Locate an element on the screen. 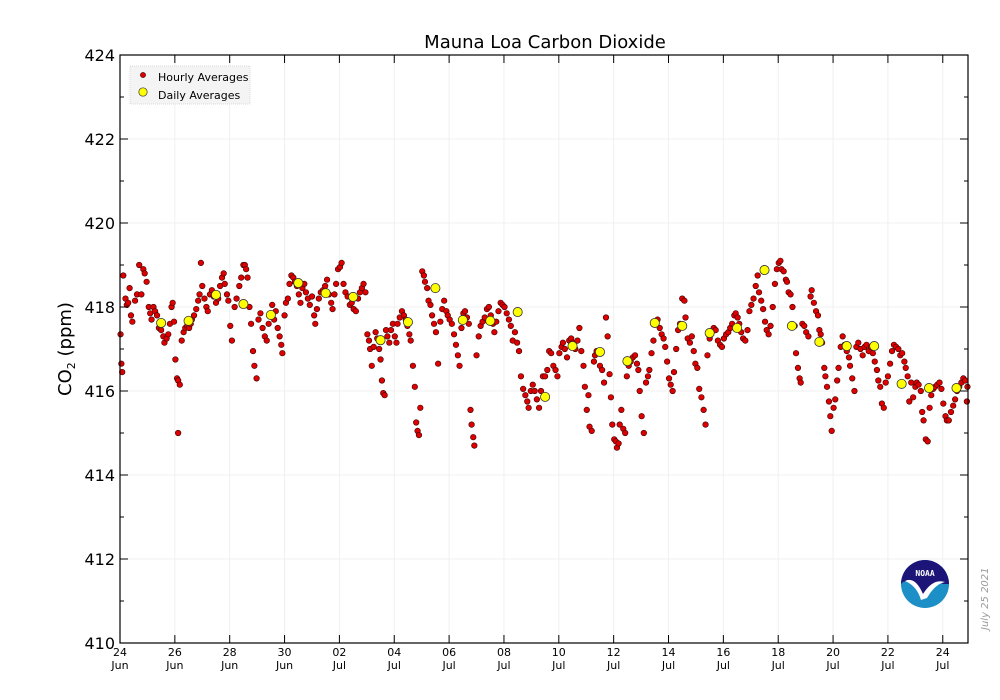 This screenshot has height=700, width=1000. y-tick-label: 410 is located at coordinates (99, 643).